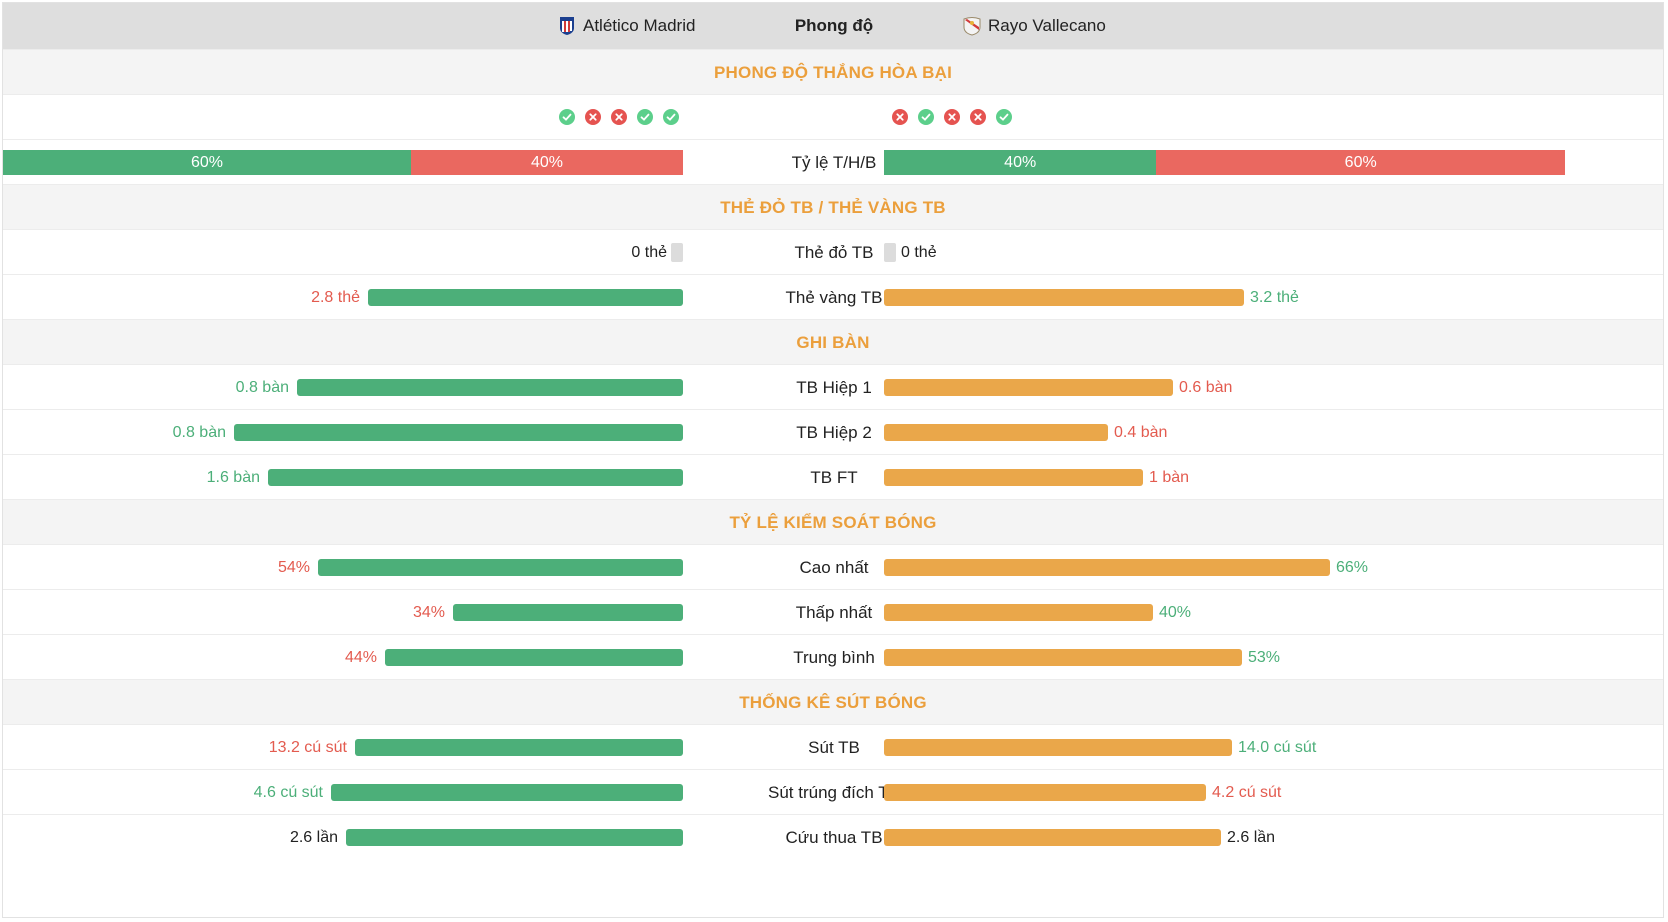 This screenshot has width=1668, height=922. What do you see at coordinates (834, 25) in the screenshot?
I see `page-title: Phong độ` at bounding box center [834, 25].